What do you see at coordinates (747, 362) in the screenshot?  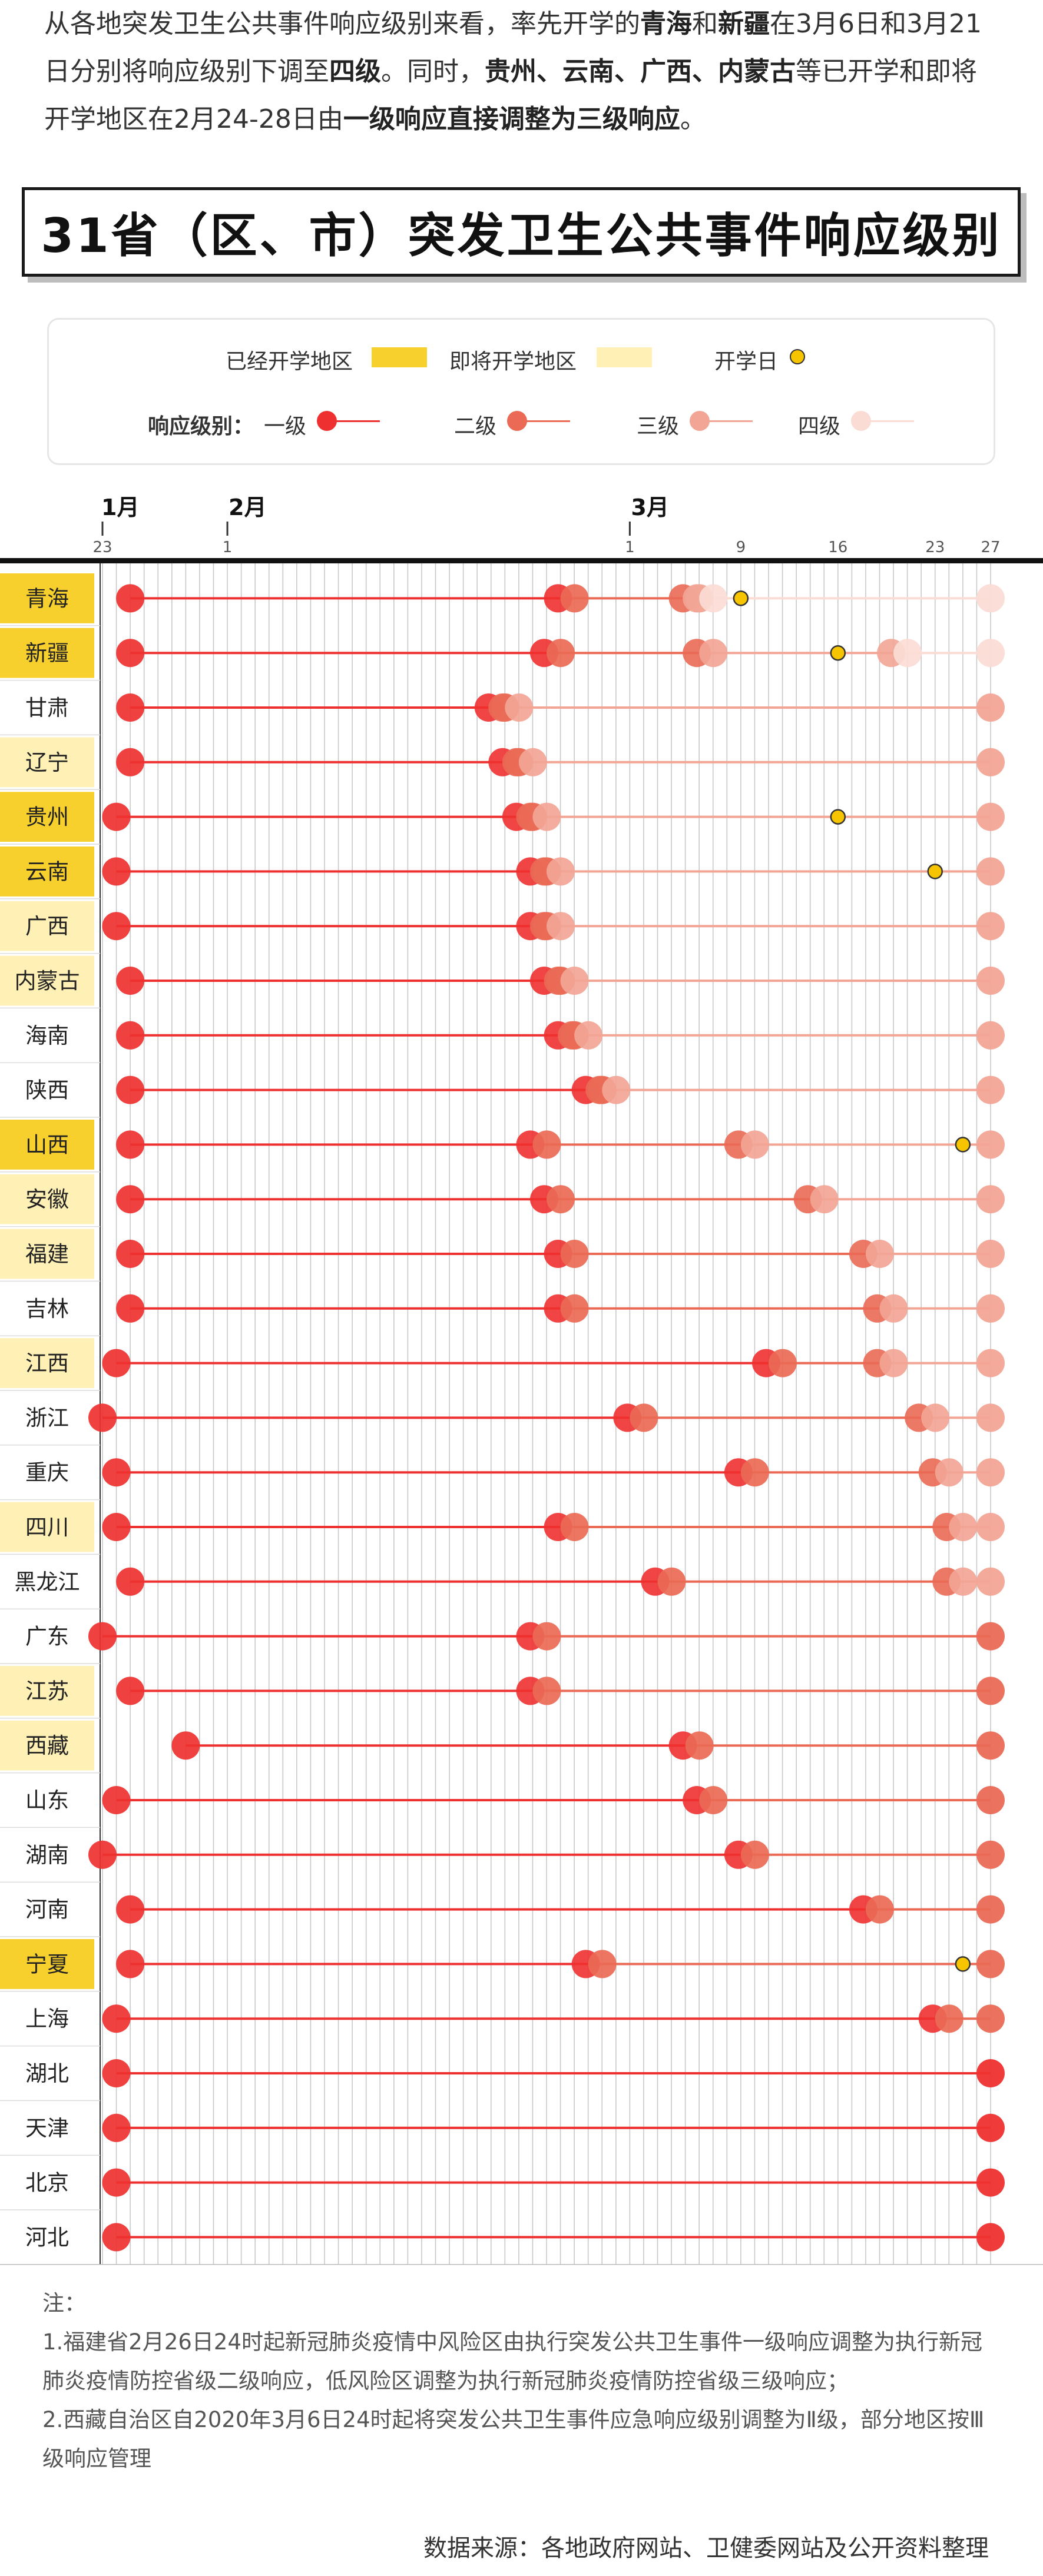 I see `legend-school-day-label: 开学日` at bounding box center [747, 362].